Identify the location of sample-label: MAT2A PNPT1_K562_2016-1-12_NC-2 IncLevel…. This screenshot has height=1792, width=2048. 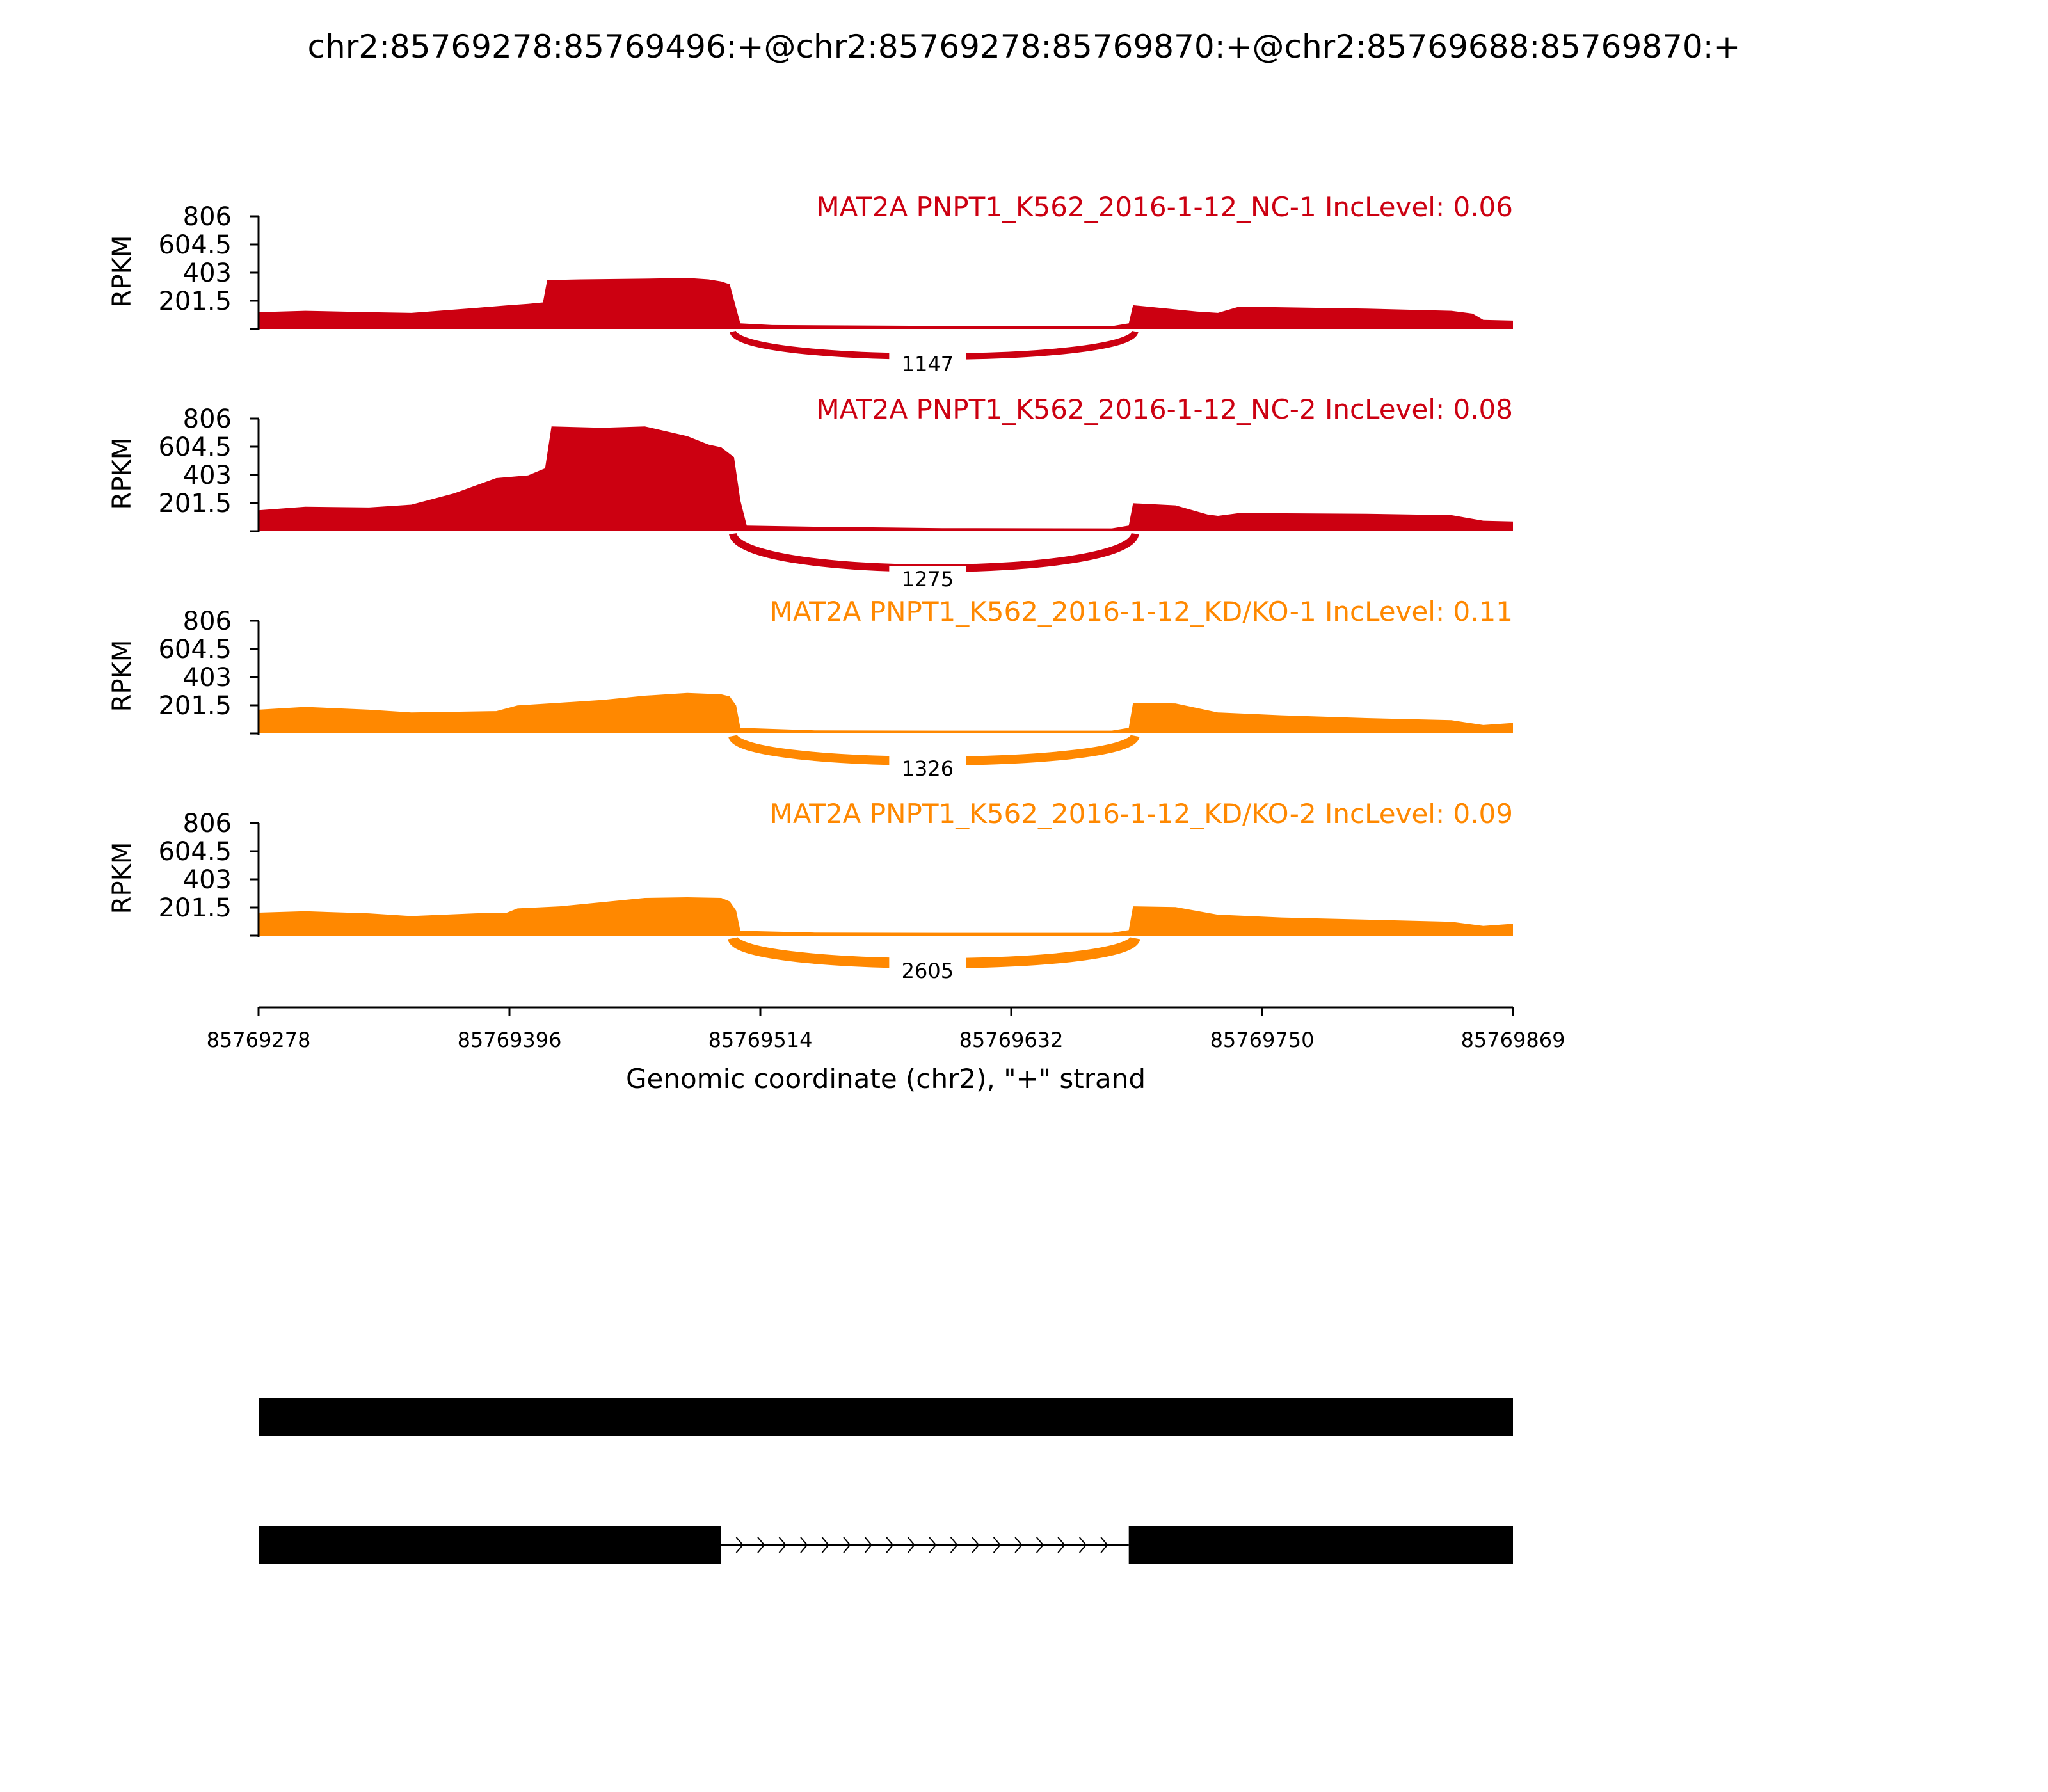
(1164, 409).